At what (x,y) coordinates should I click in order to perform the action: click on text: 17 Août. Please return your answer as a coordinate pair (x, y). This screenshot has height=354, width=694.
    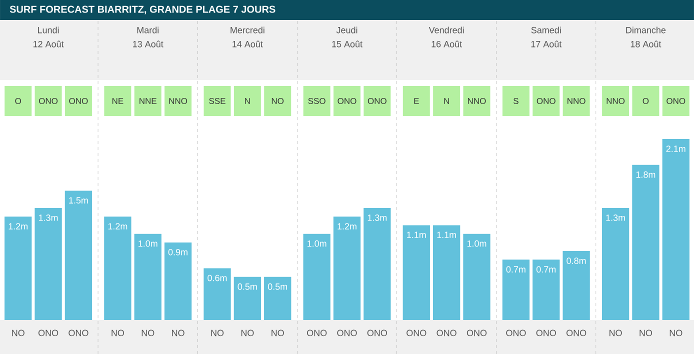
    Looking at the image, I should click on (546, 44).